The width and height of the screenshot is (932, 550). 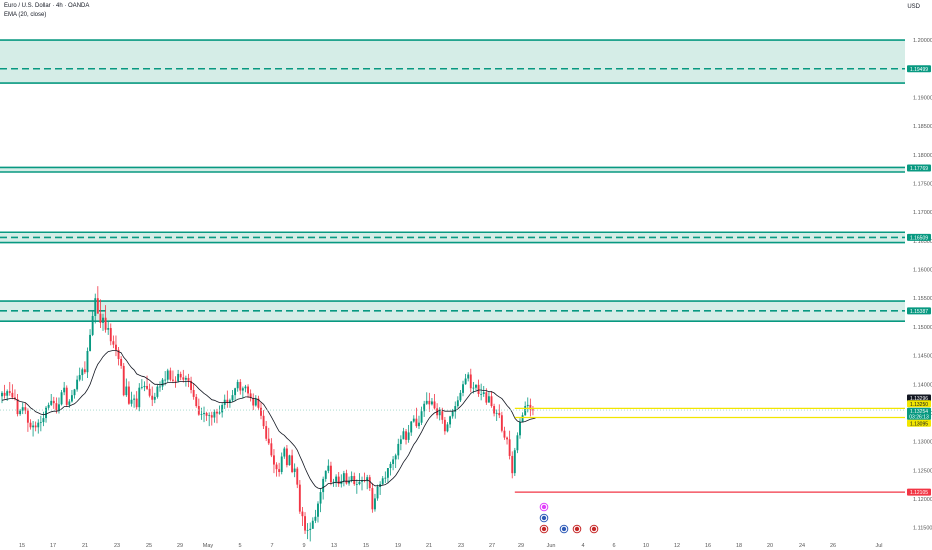 What do you see at coordinates (613, 546) in the screenshot?
I see `x-tick-label: 6` at bounding box center [613, 546].